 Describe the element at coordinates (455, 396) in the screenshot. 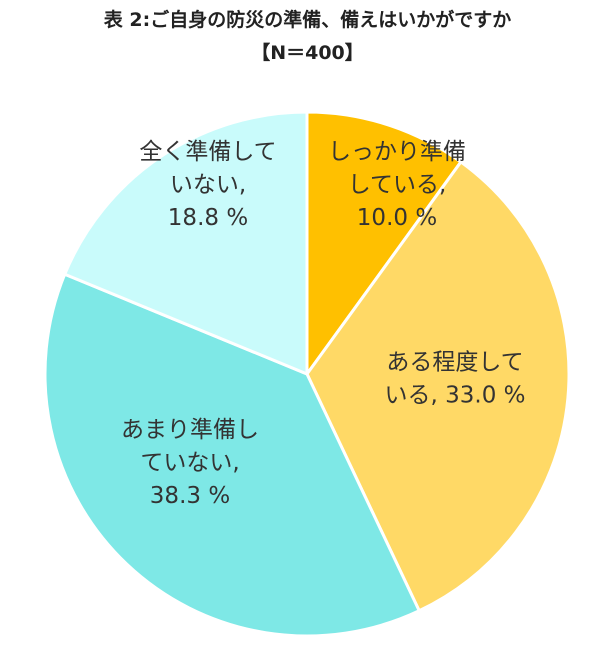

I see `slice-aru-teido-label-line: いる, 33.0 %` at that location.